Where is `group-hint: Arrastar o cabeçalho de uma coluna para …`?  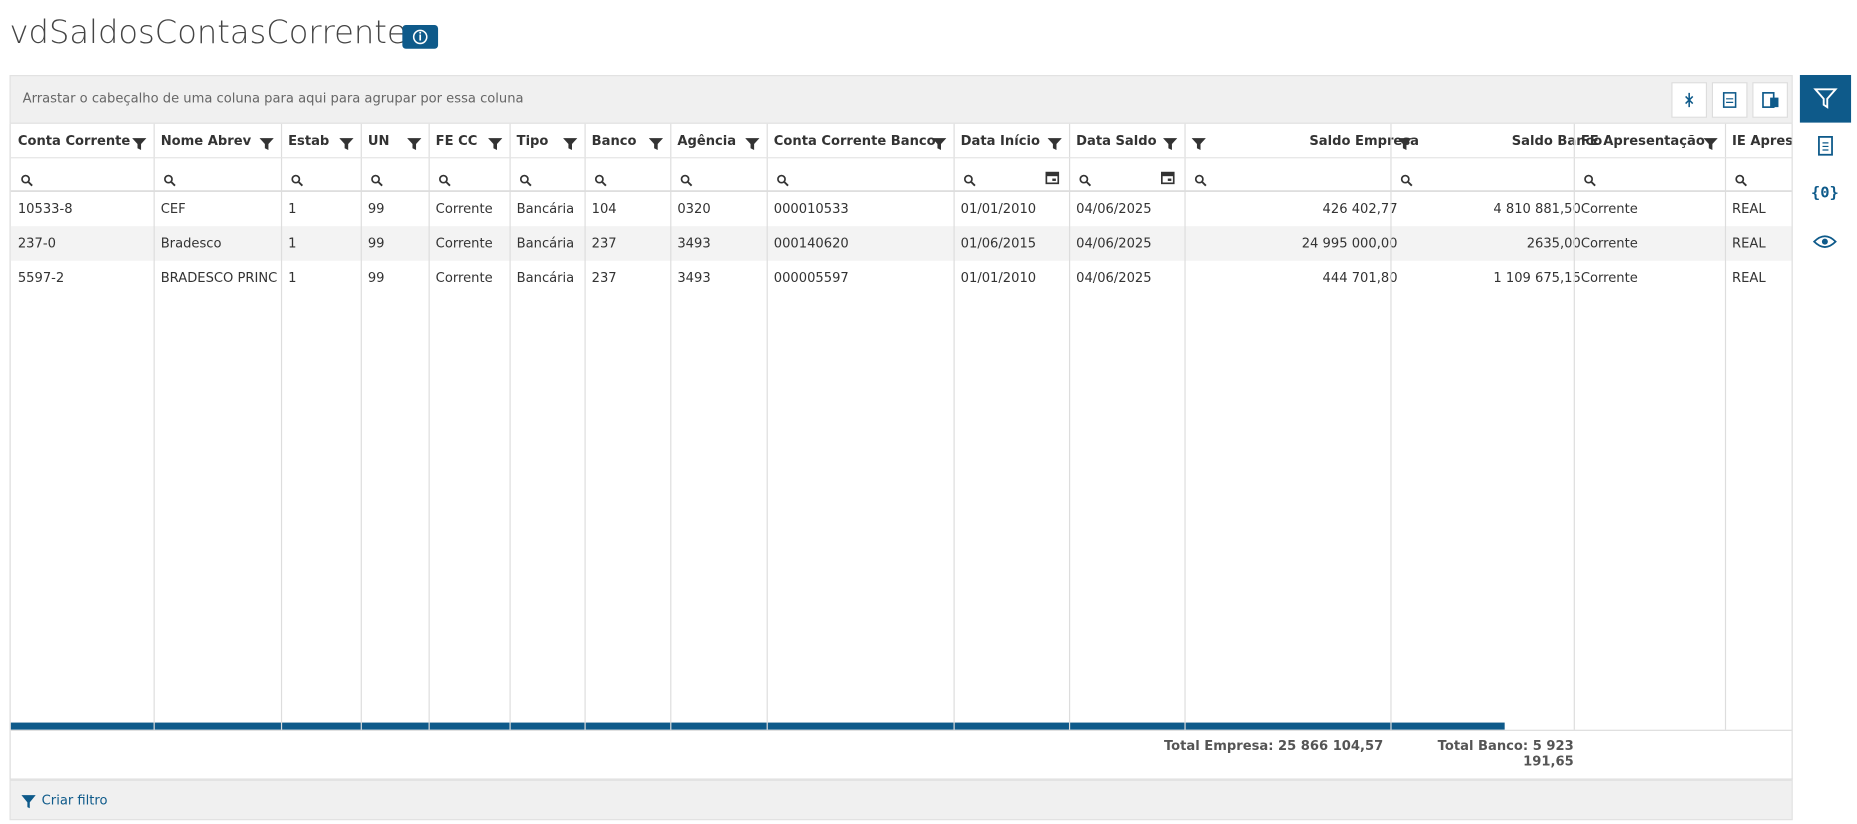 group-hint: Arrastar o cabeçalho de uma coluna para … is located at coordinates (273, 98).